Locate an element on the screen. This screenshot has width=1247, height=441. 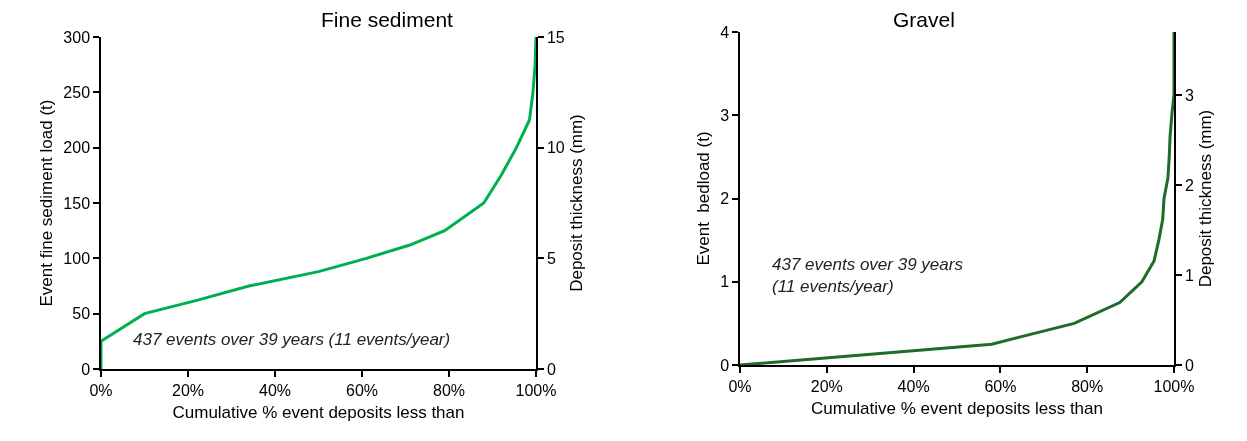
y-tick-label: 250 is located at coordinates (77, 92).